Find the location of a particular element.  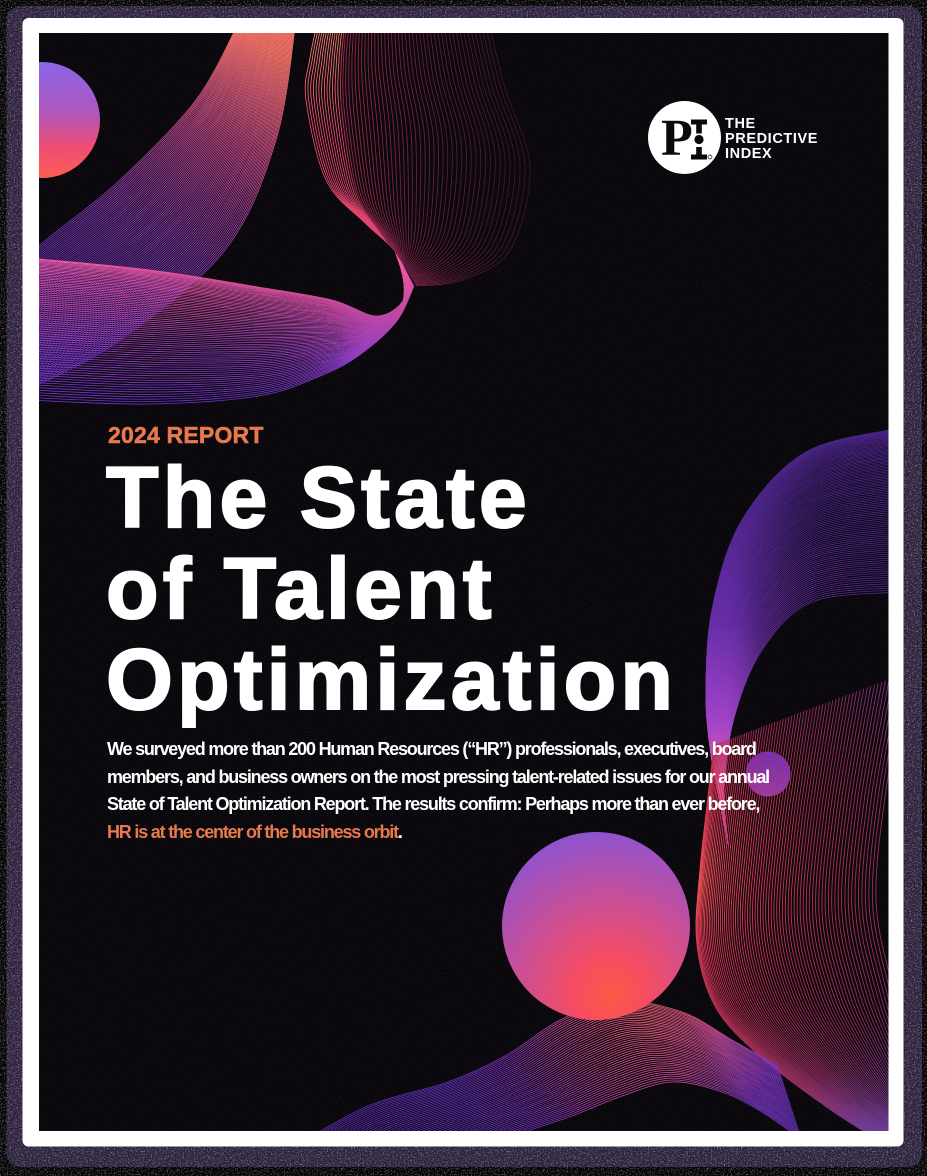

svg-text: P is located at coordinates (677, 138).